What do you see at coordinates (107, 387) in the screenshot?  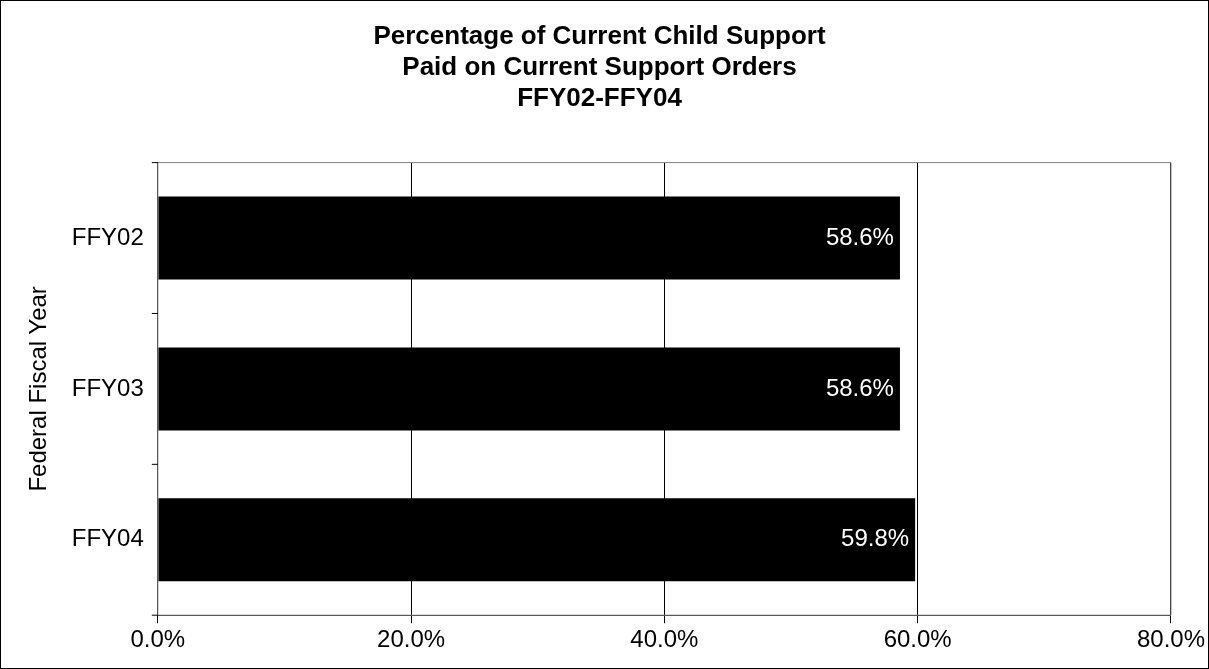 I see `y-tick-label: FFY03` at bounding box center [107, 387].